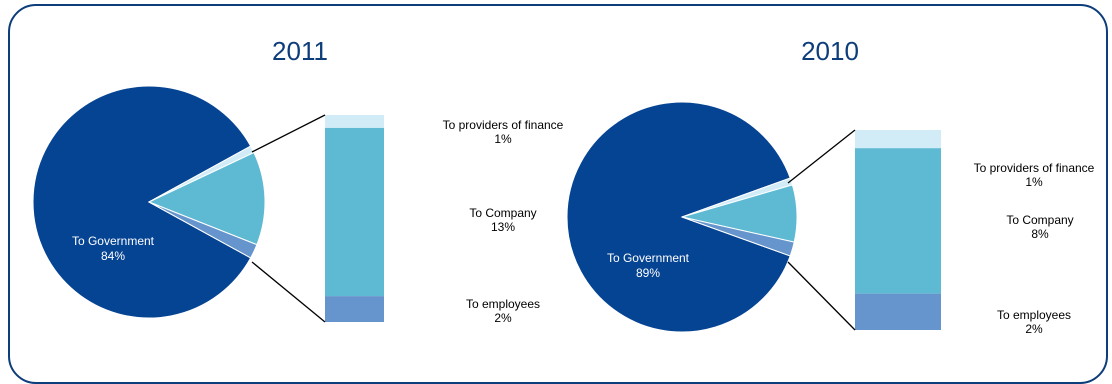 Image resolution: width=1112 pixels, height=384 pixels. What do you see at coordinates (648, 258) in the screenshot?
I see `pie-label-government-name-2010: To Government` at bounding box center [648, 258].